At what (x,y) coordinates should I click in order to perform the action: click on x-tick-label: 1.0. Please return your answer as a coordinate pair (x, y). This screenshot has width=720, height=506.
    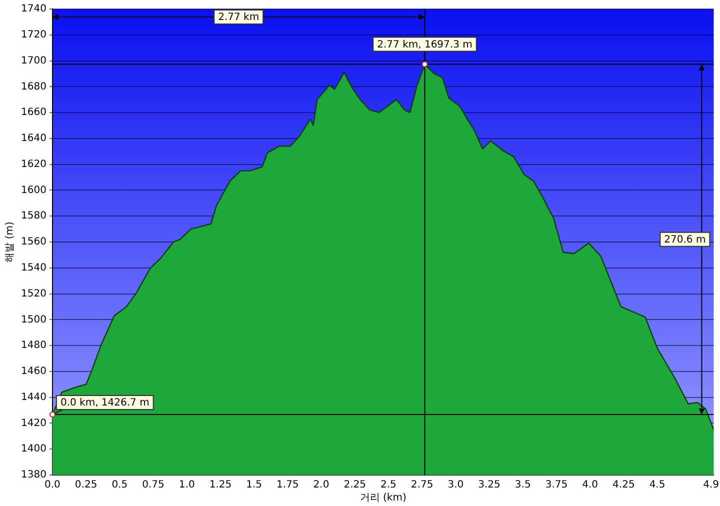
    Looking at the image, I should click on (186, 485).